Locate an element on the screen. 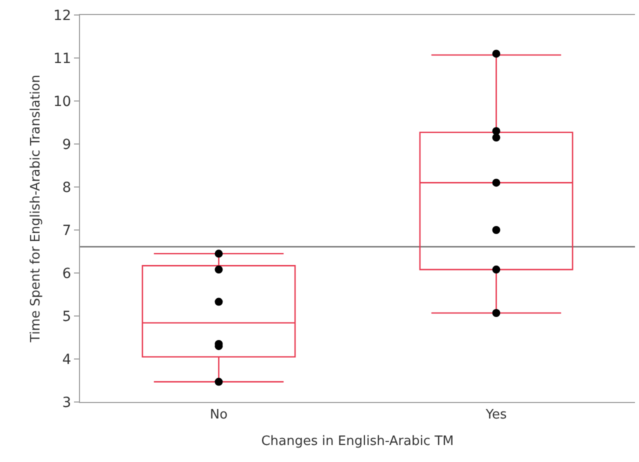 The image size is (639, 462). y-tick-label: 12 is located at coordinates (62, 16).